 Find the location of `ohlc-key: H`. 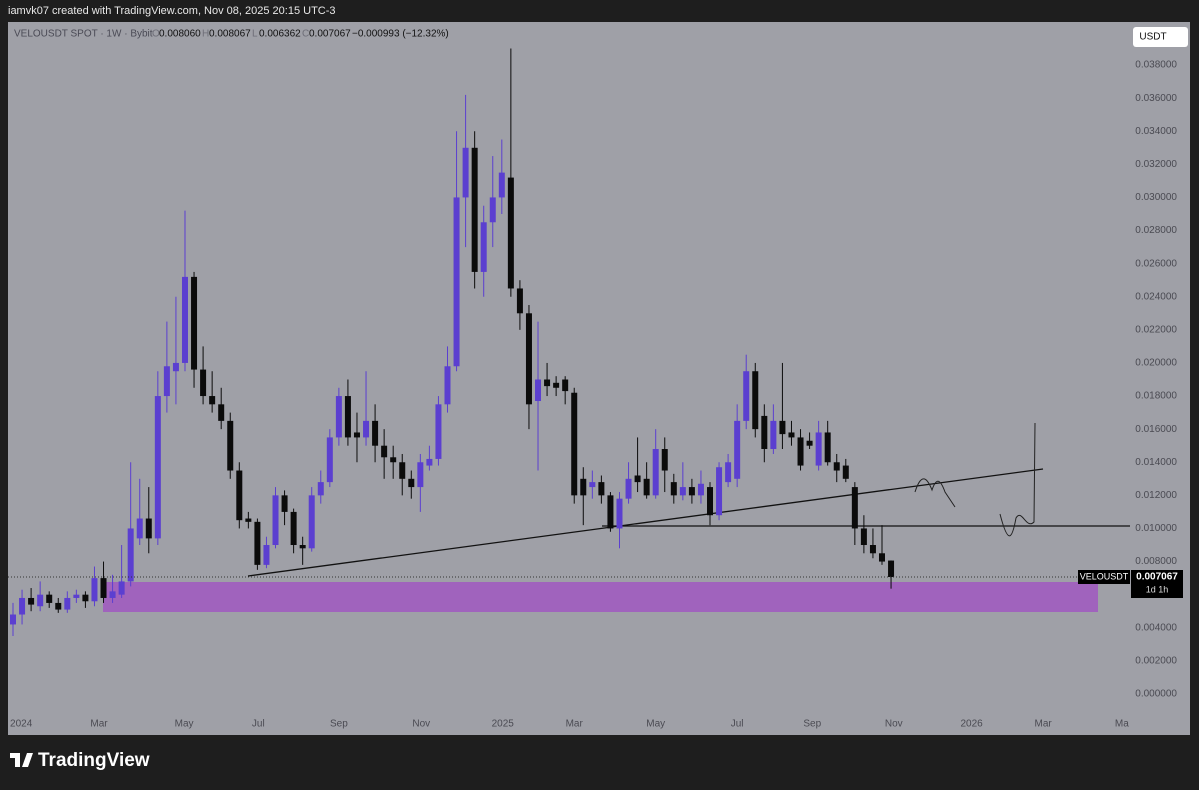

ohlc-key: H is located at coordinates (205, 34).